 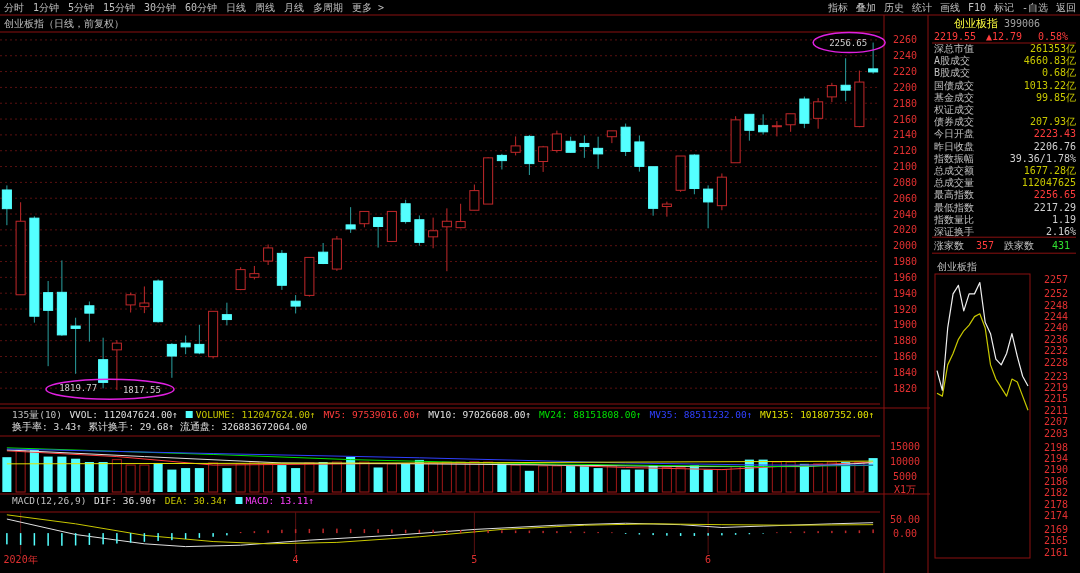 I want to click on y-tick-label: 2100, so click(x=905, y=167).